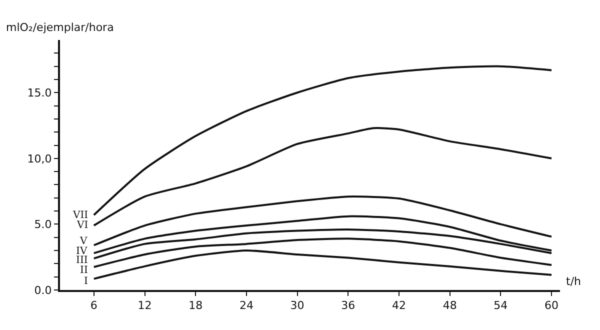 The width and height of the screenshot is (600, 330). Describe the element at coordinates (82, 251) in the screenshot. I see `series-label: IV` at that location.